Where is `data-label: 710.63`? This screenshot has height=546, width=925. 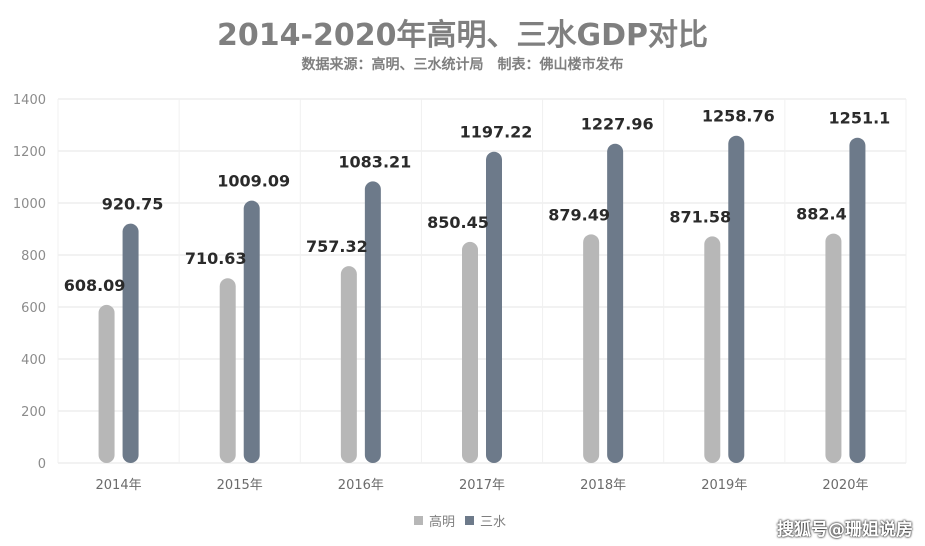 data-label: 710.63 is located at coordinates (216, 258).